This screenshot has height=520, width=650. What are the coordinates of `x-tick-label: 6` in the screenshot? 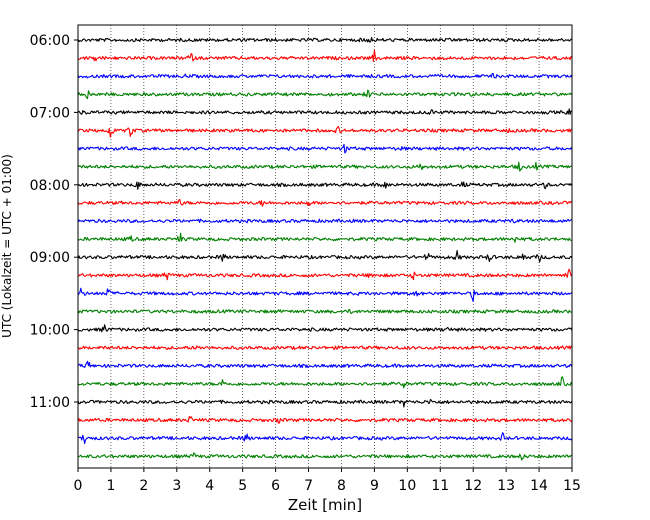 It's located at (275, 486).